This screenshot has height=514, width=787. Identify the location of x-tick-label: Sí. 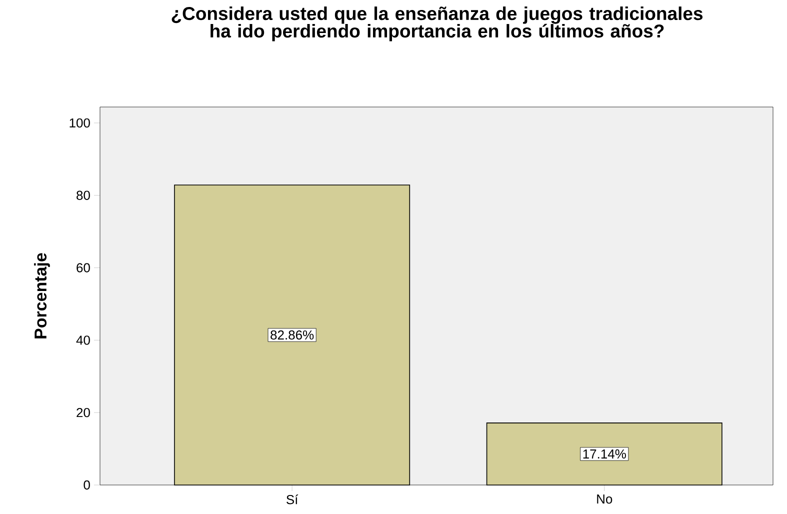
(292, 499).